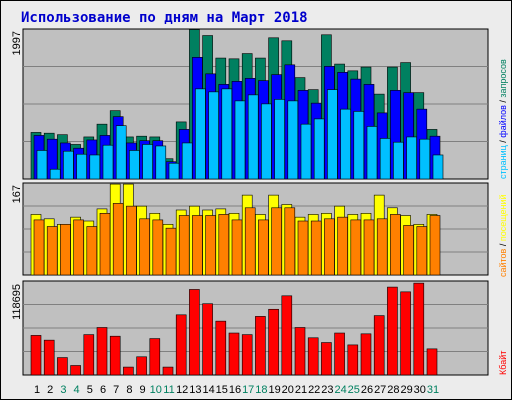 This screenshot has height=401, width=512. What do you see at coordinates (63, 390) in the screenshot?
I see `day-label: 3` at bounding box center [63, 390].